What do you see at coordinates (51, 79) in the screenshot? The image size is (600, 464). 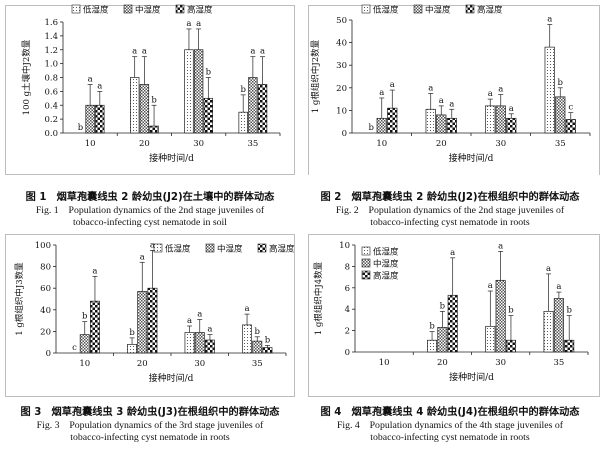 I see `y-tick-label: 0.8` at bounding box center [51, 79].